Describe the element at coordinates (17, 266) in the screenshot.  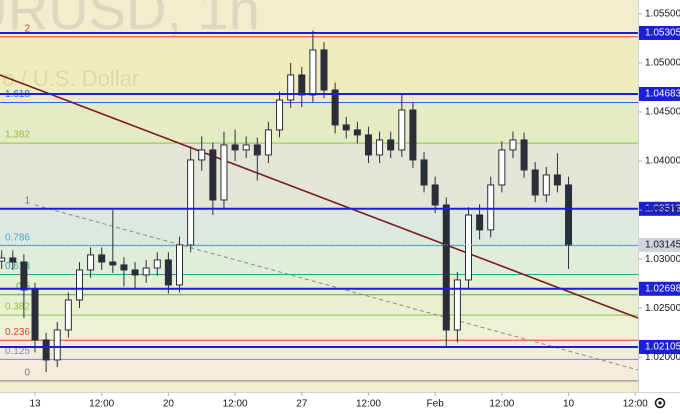
I see `fib-label: 0.618` at that location.